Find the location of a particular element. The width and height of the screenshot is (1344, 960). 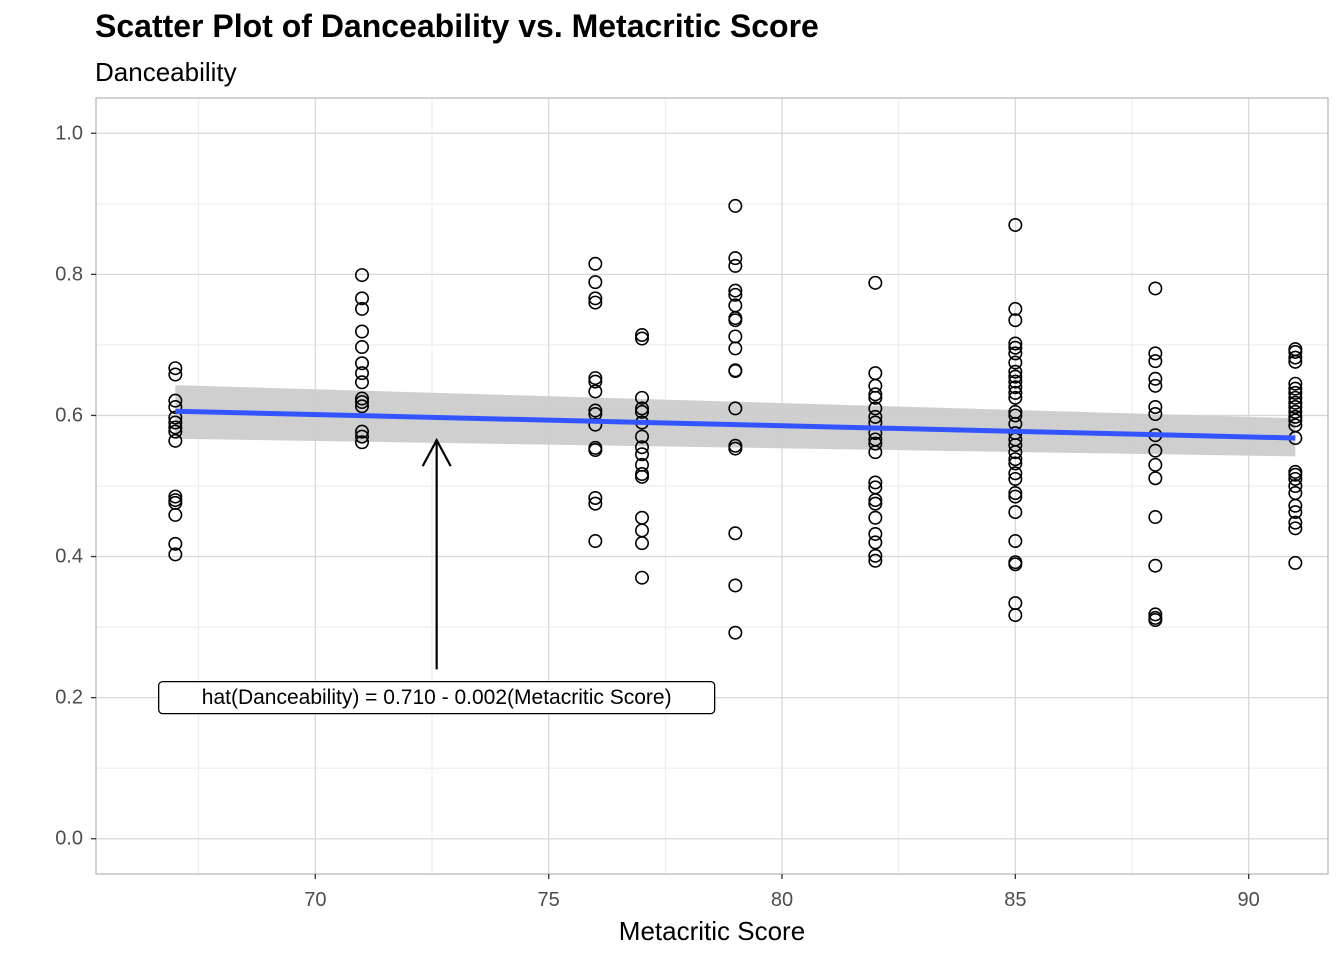

confidence-band-layer is located at coordinates (735, 421).